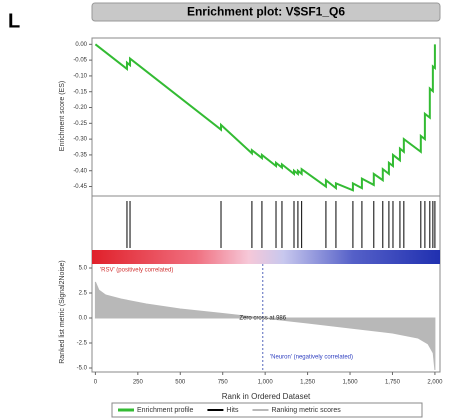  I want to click on x-tick-label: 0, so click(96, 383).